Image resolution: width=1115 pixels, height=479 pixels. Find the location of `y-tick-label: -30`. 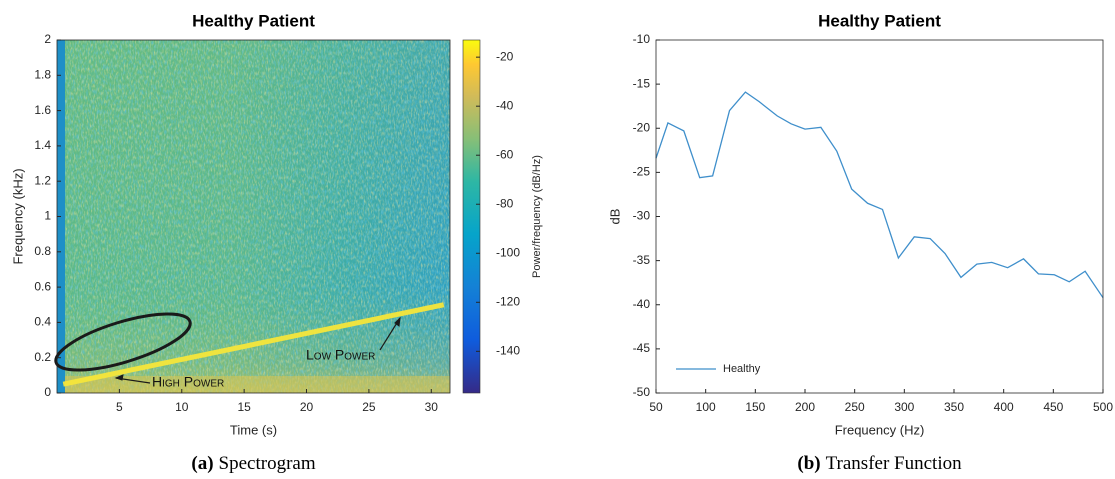

y-tick-label: -30 is located at coordinates (642, 216).